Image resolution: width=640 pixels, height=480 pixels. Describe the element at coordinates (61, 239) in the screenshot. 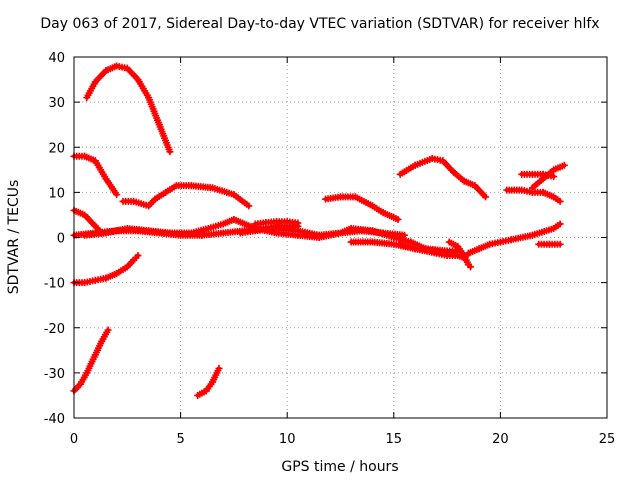

I see `y-tick-label: 0` at that location.